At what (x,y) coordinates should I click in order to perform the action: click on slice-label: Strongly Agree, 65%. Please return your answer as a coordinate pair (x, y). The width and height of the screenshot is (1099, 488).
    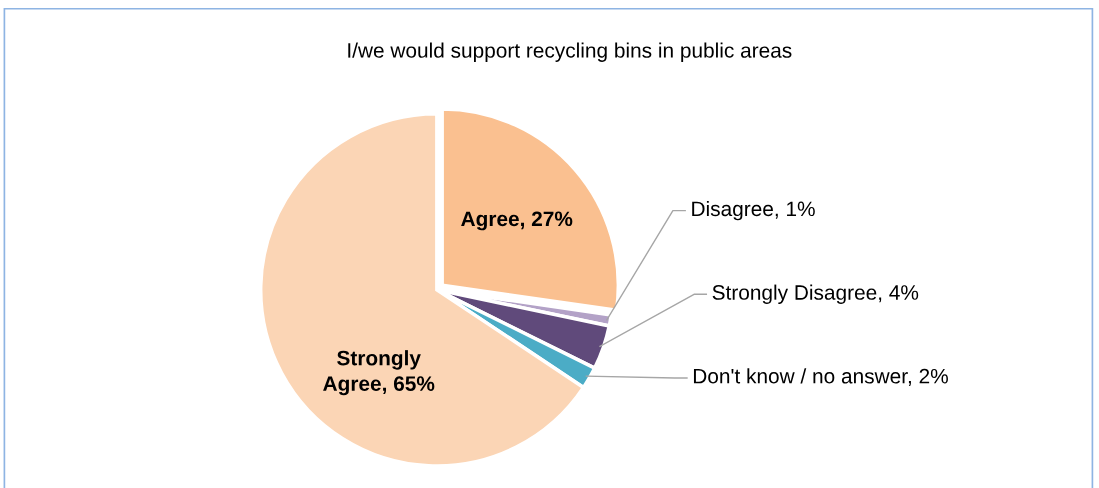
    Looking at the image, I should click on (379, 373).